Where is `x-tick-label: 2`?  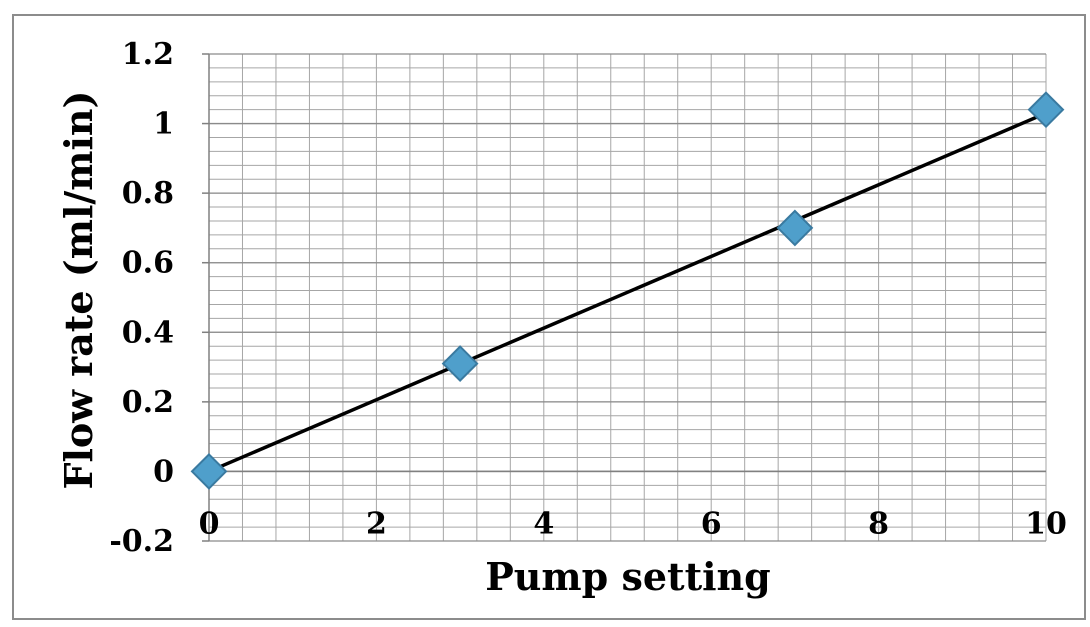
x-tick-label: 2 is located at coordinates (376, 523).